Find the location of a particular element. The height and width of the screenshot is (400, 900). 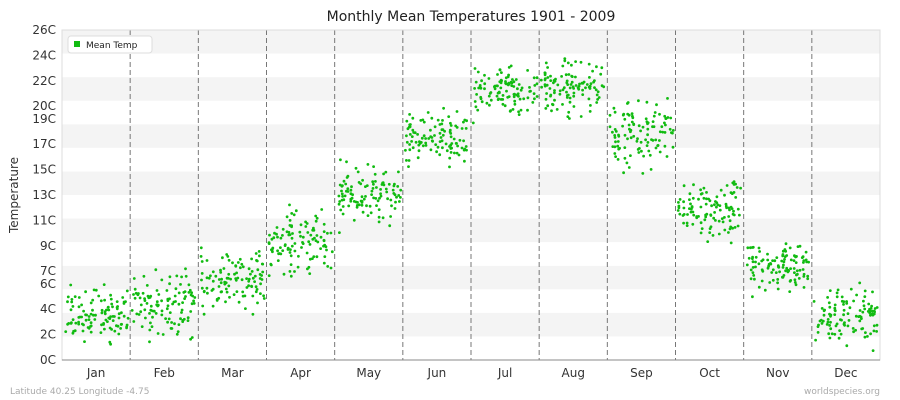

background-band is located at coordinates (471, 324).